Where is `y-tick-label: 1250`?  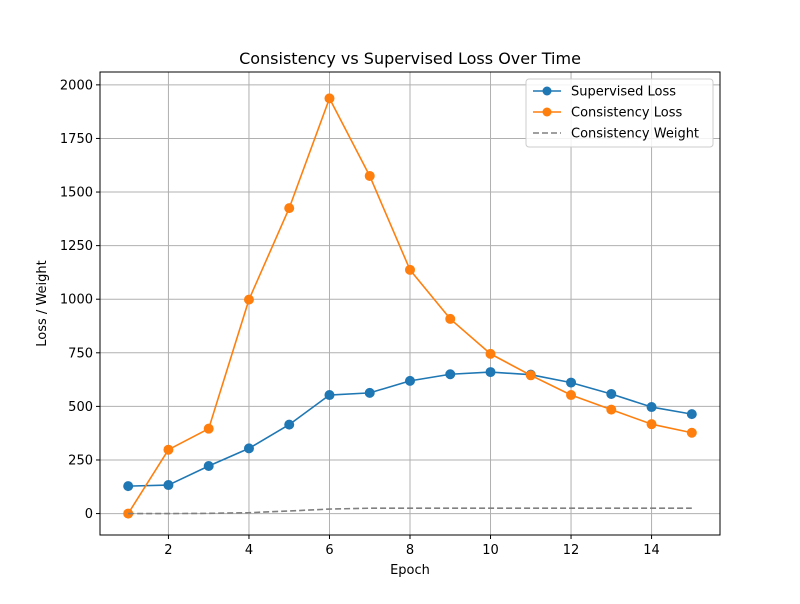
y-tick-label: 1250 is located at coordinates (76, 246).